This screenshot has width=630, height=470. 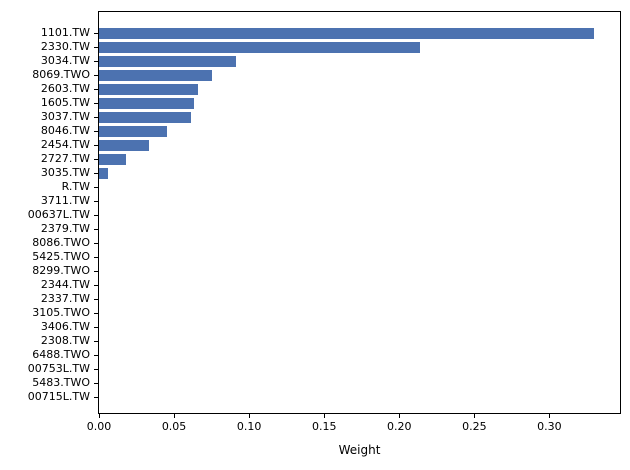 What do you see at coordinates (65, 32) in the screenshot?
I see `y-tick-label: 1101.TW` at bounding box center [65, 32].